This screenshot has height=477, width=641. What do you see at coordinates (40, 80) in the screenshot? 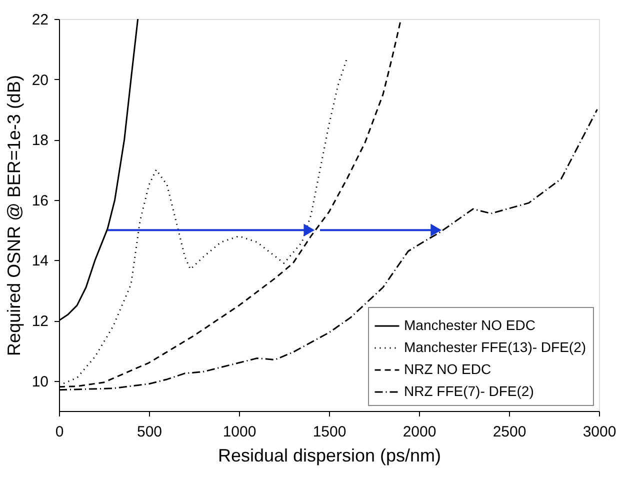
I see `y-tick-label: 20` at bounding box center [40, 80].